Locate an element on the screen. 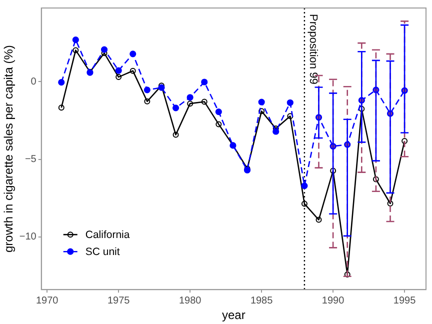 This screenshot has height=324, width=432. y-tick-label: −10 is located at coordinates (28, 237).